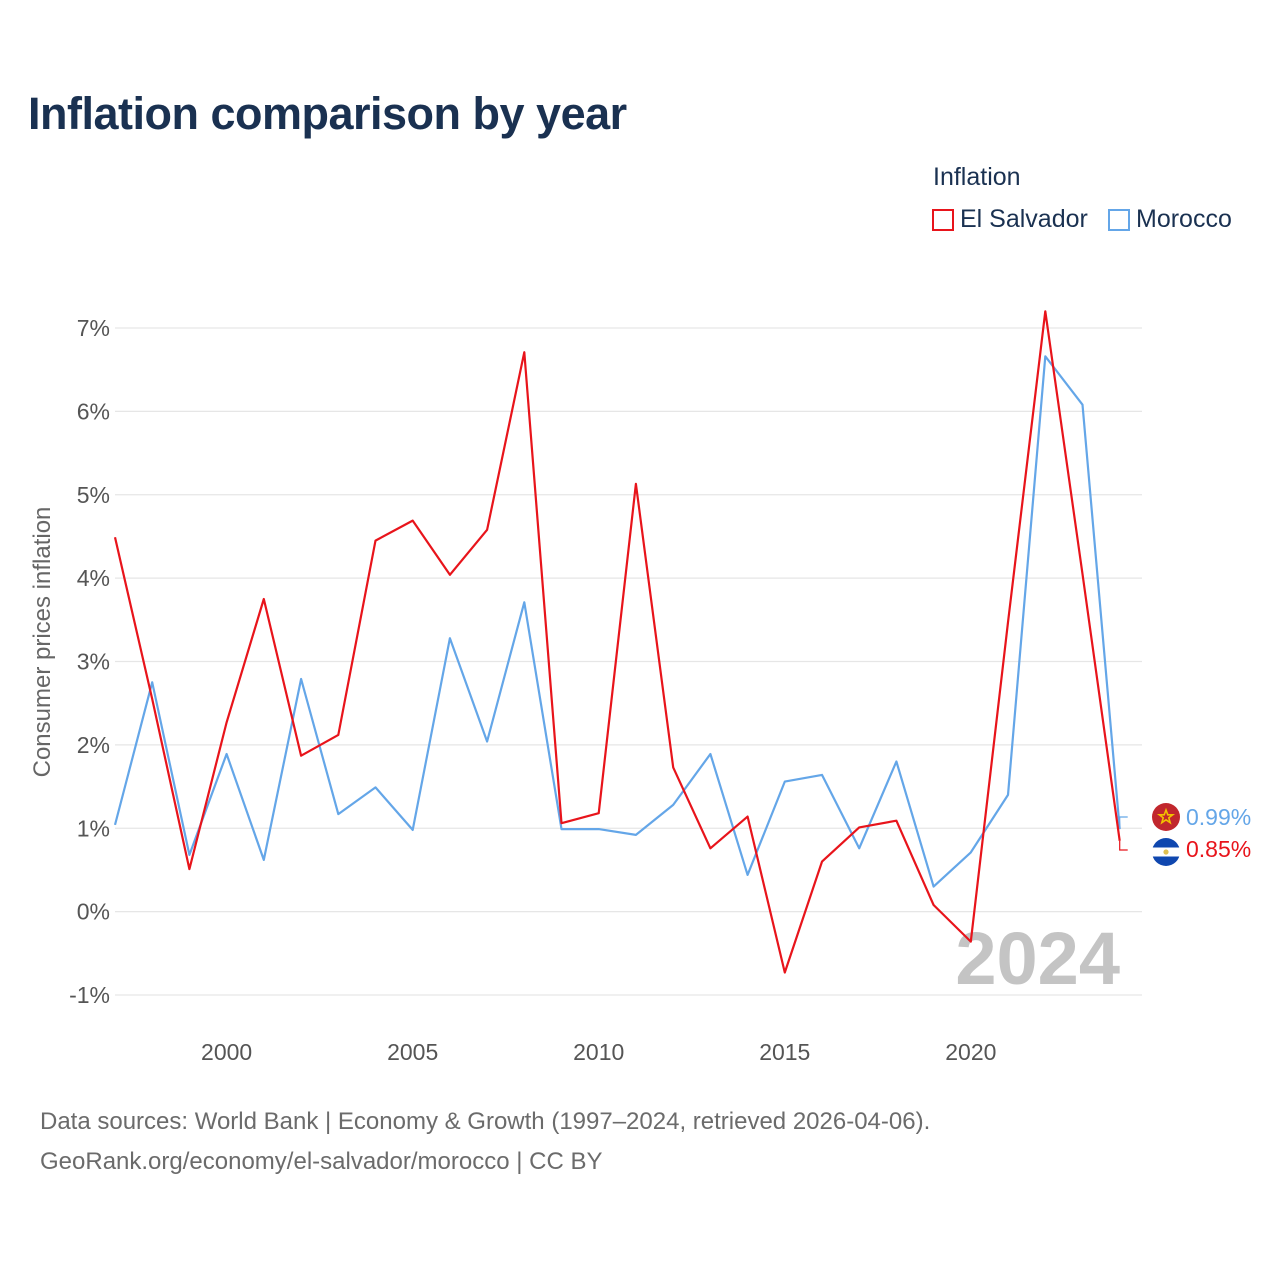  Describe the element at coordinates (93, 578) in the screenshot. I see `y-tick-label: 4%` at that location.